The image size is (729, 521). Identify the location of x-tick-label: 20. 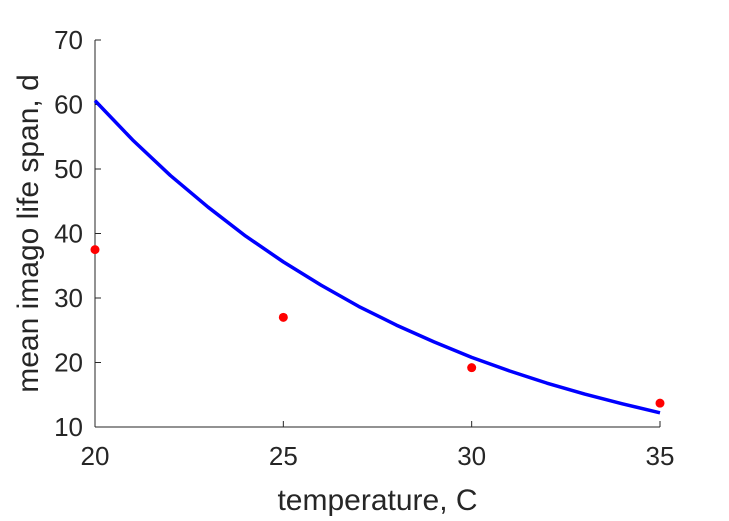
(95, 456).